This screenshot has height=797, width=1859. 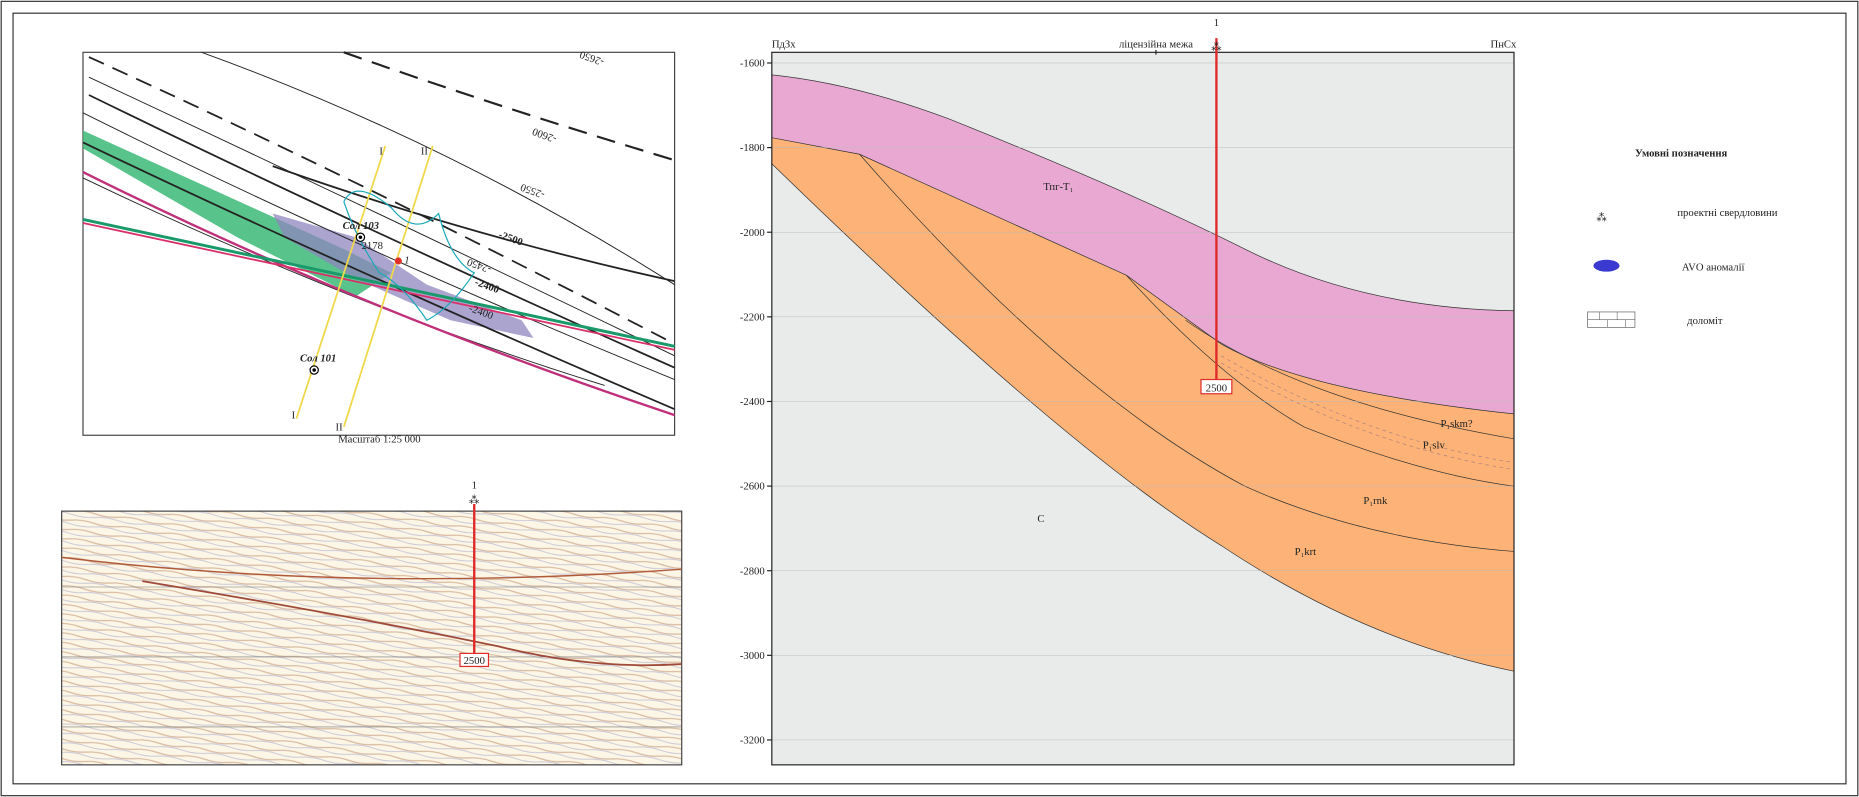 What do you see at coordinates (752, 402) in the screenshot?
I see `y-tick-label: -2400` at bounding box center [752, 402].